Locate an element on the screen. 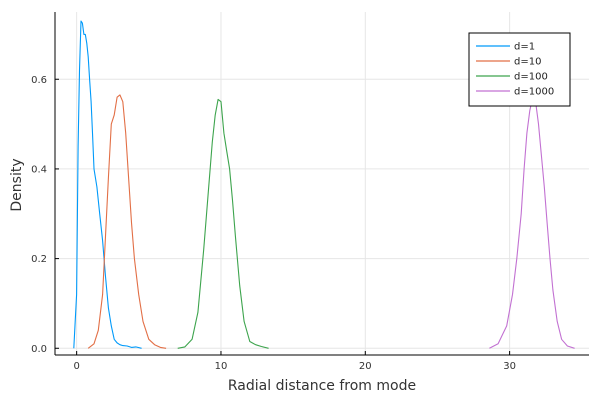 The image size is (600, 400). y-tick-label: 0.2 is located at coordinates (39, 259).